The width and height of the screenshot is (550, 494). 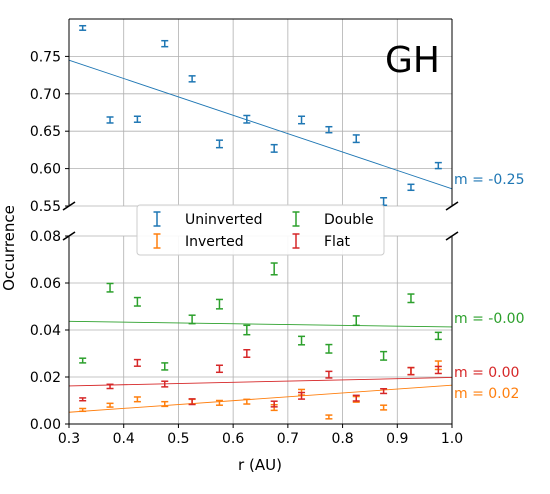 What do you see at coordinates (45, 95) in the screenshot?
I see `y-tick-label-upper: 0.70` at bounding box center [45, 95].